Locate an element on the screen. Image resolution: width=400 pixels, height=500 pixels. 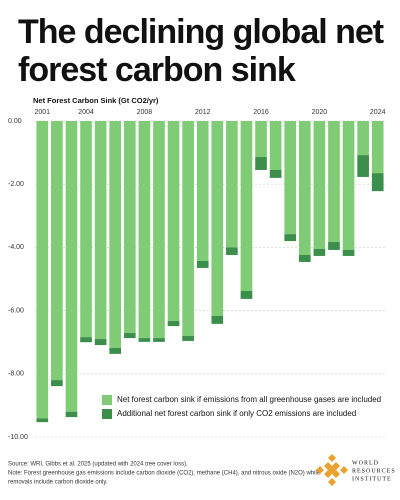
logo-text: INSTITUTE is located at coordinates (372, 479).